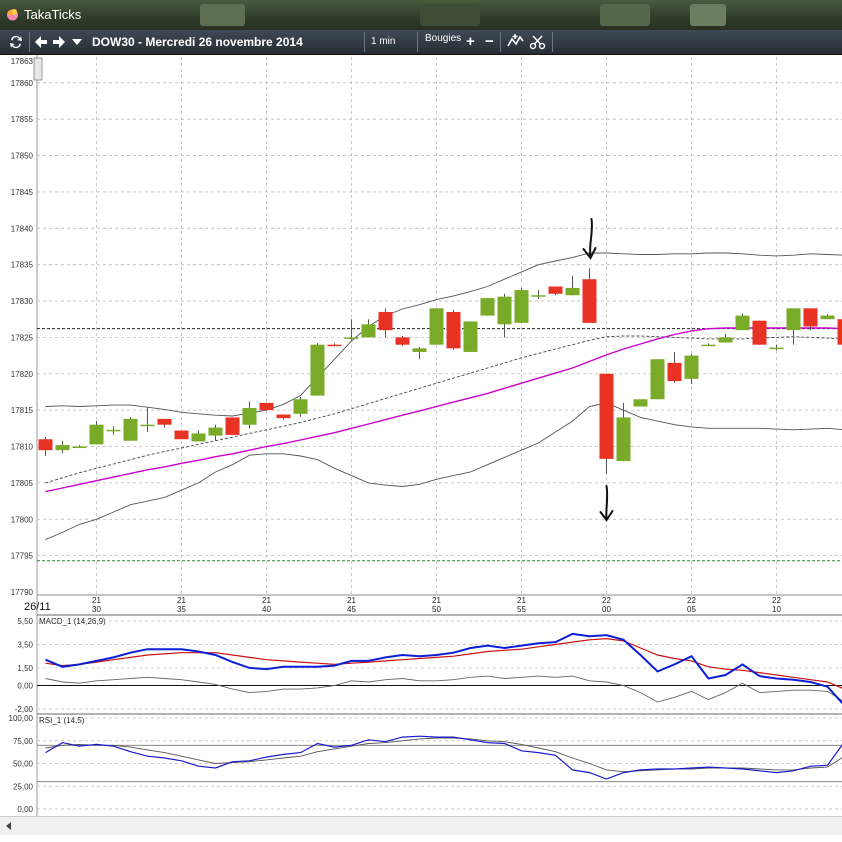 This screenshot has height=842, width=842. What do you see at coordinates (38, 69) in the screenshot?
I see `panel-scroll-grip` at bounding box center [38, 69].